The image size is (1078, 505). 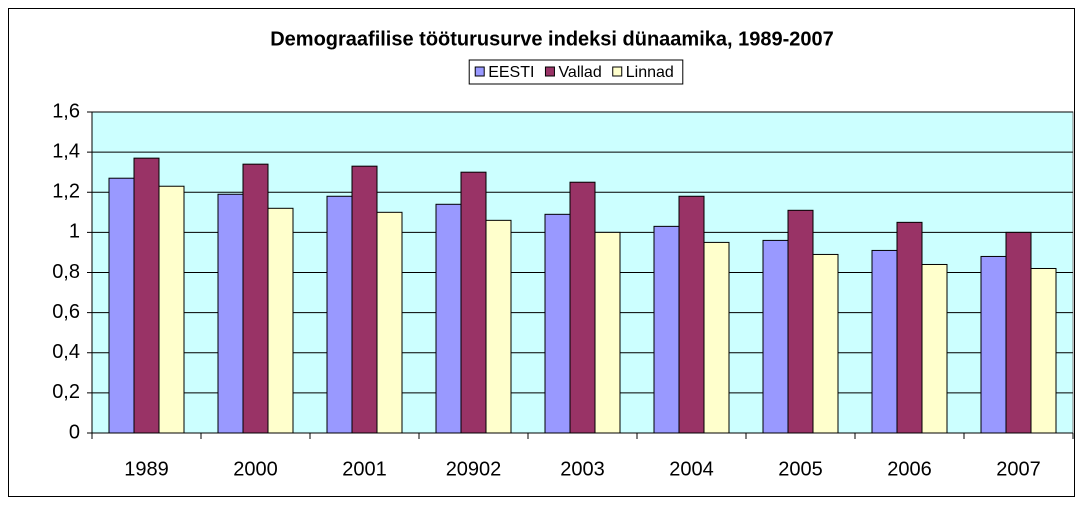 What do you see at coordinates (909, 469) in the screenshot?
I see `x-tick-label: 2006` at bounding box center [909, 469].